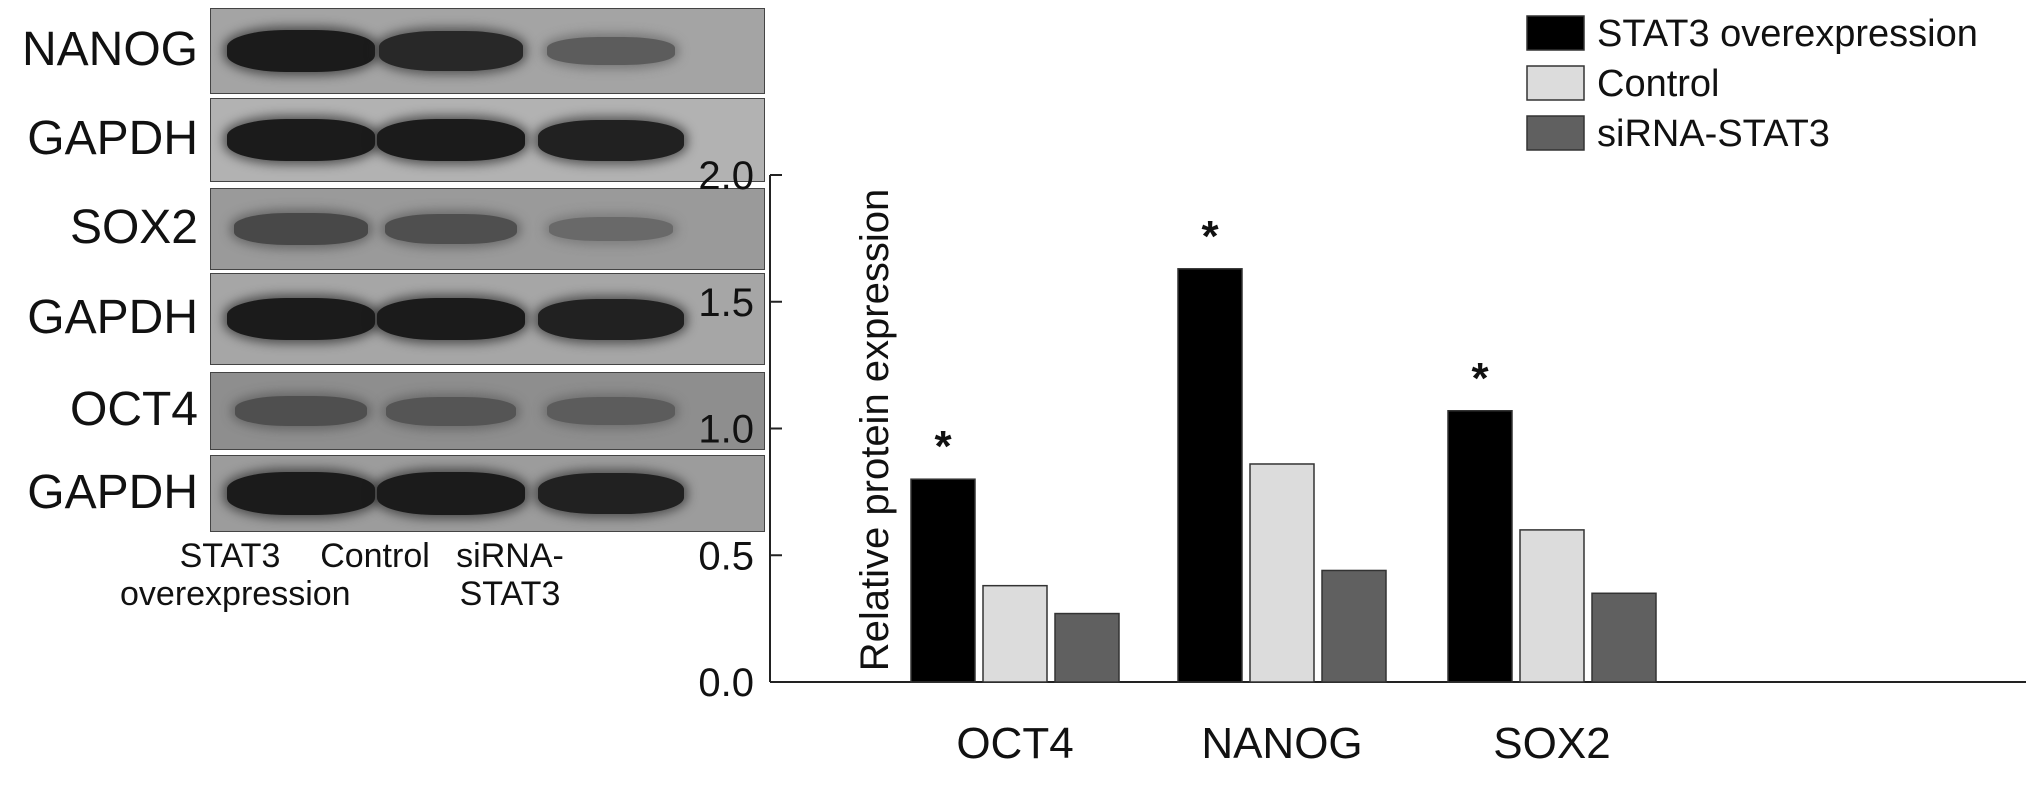 The image size is (2031, 789). What do you see at coordinates (726, 176) in the screenshot?
I see `y-tick-label: 2.0` at bounding box center [726, 176].